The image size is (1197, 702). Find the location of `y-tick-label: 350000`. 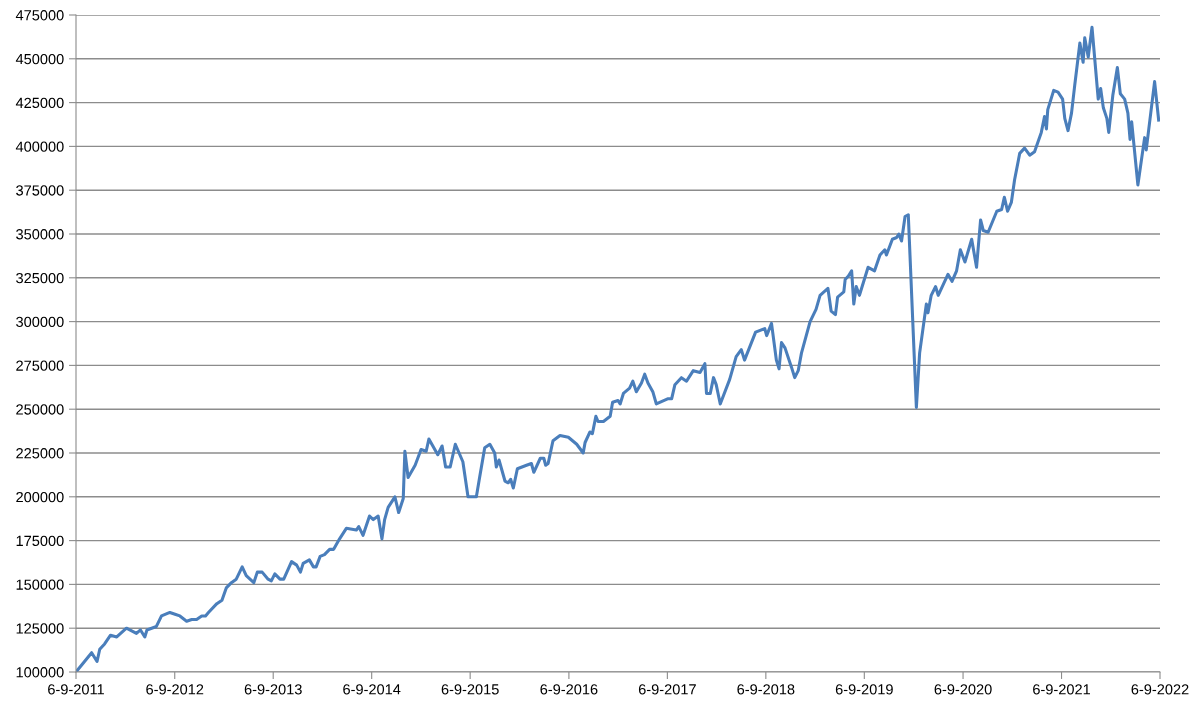

y-tick-label: 350000 is located at coordinates (40, 234).